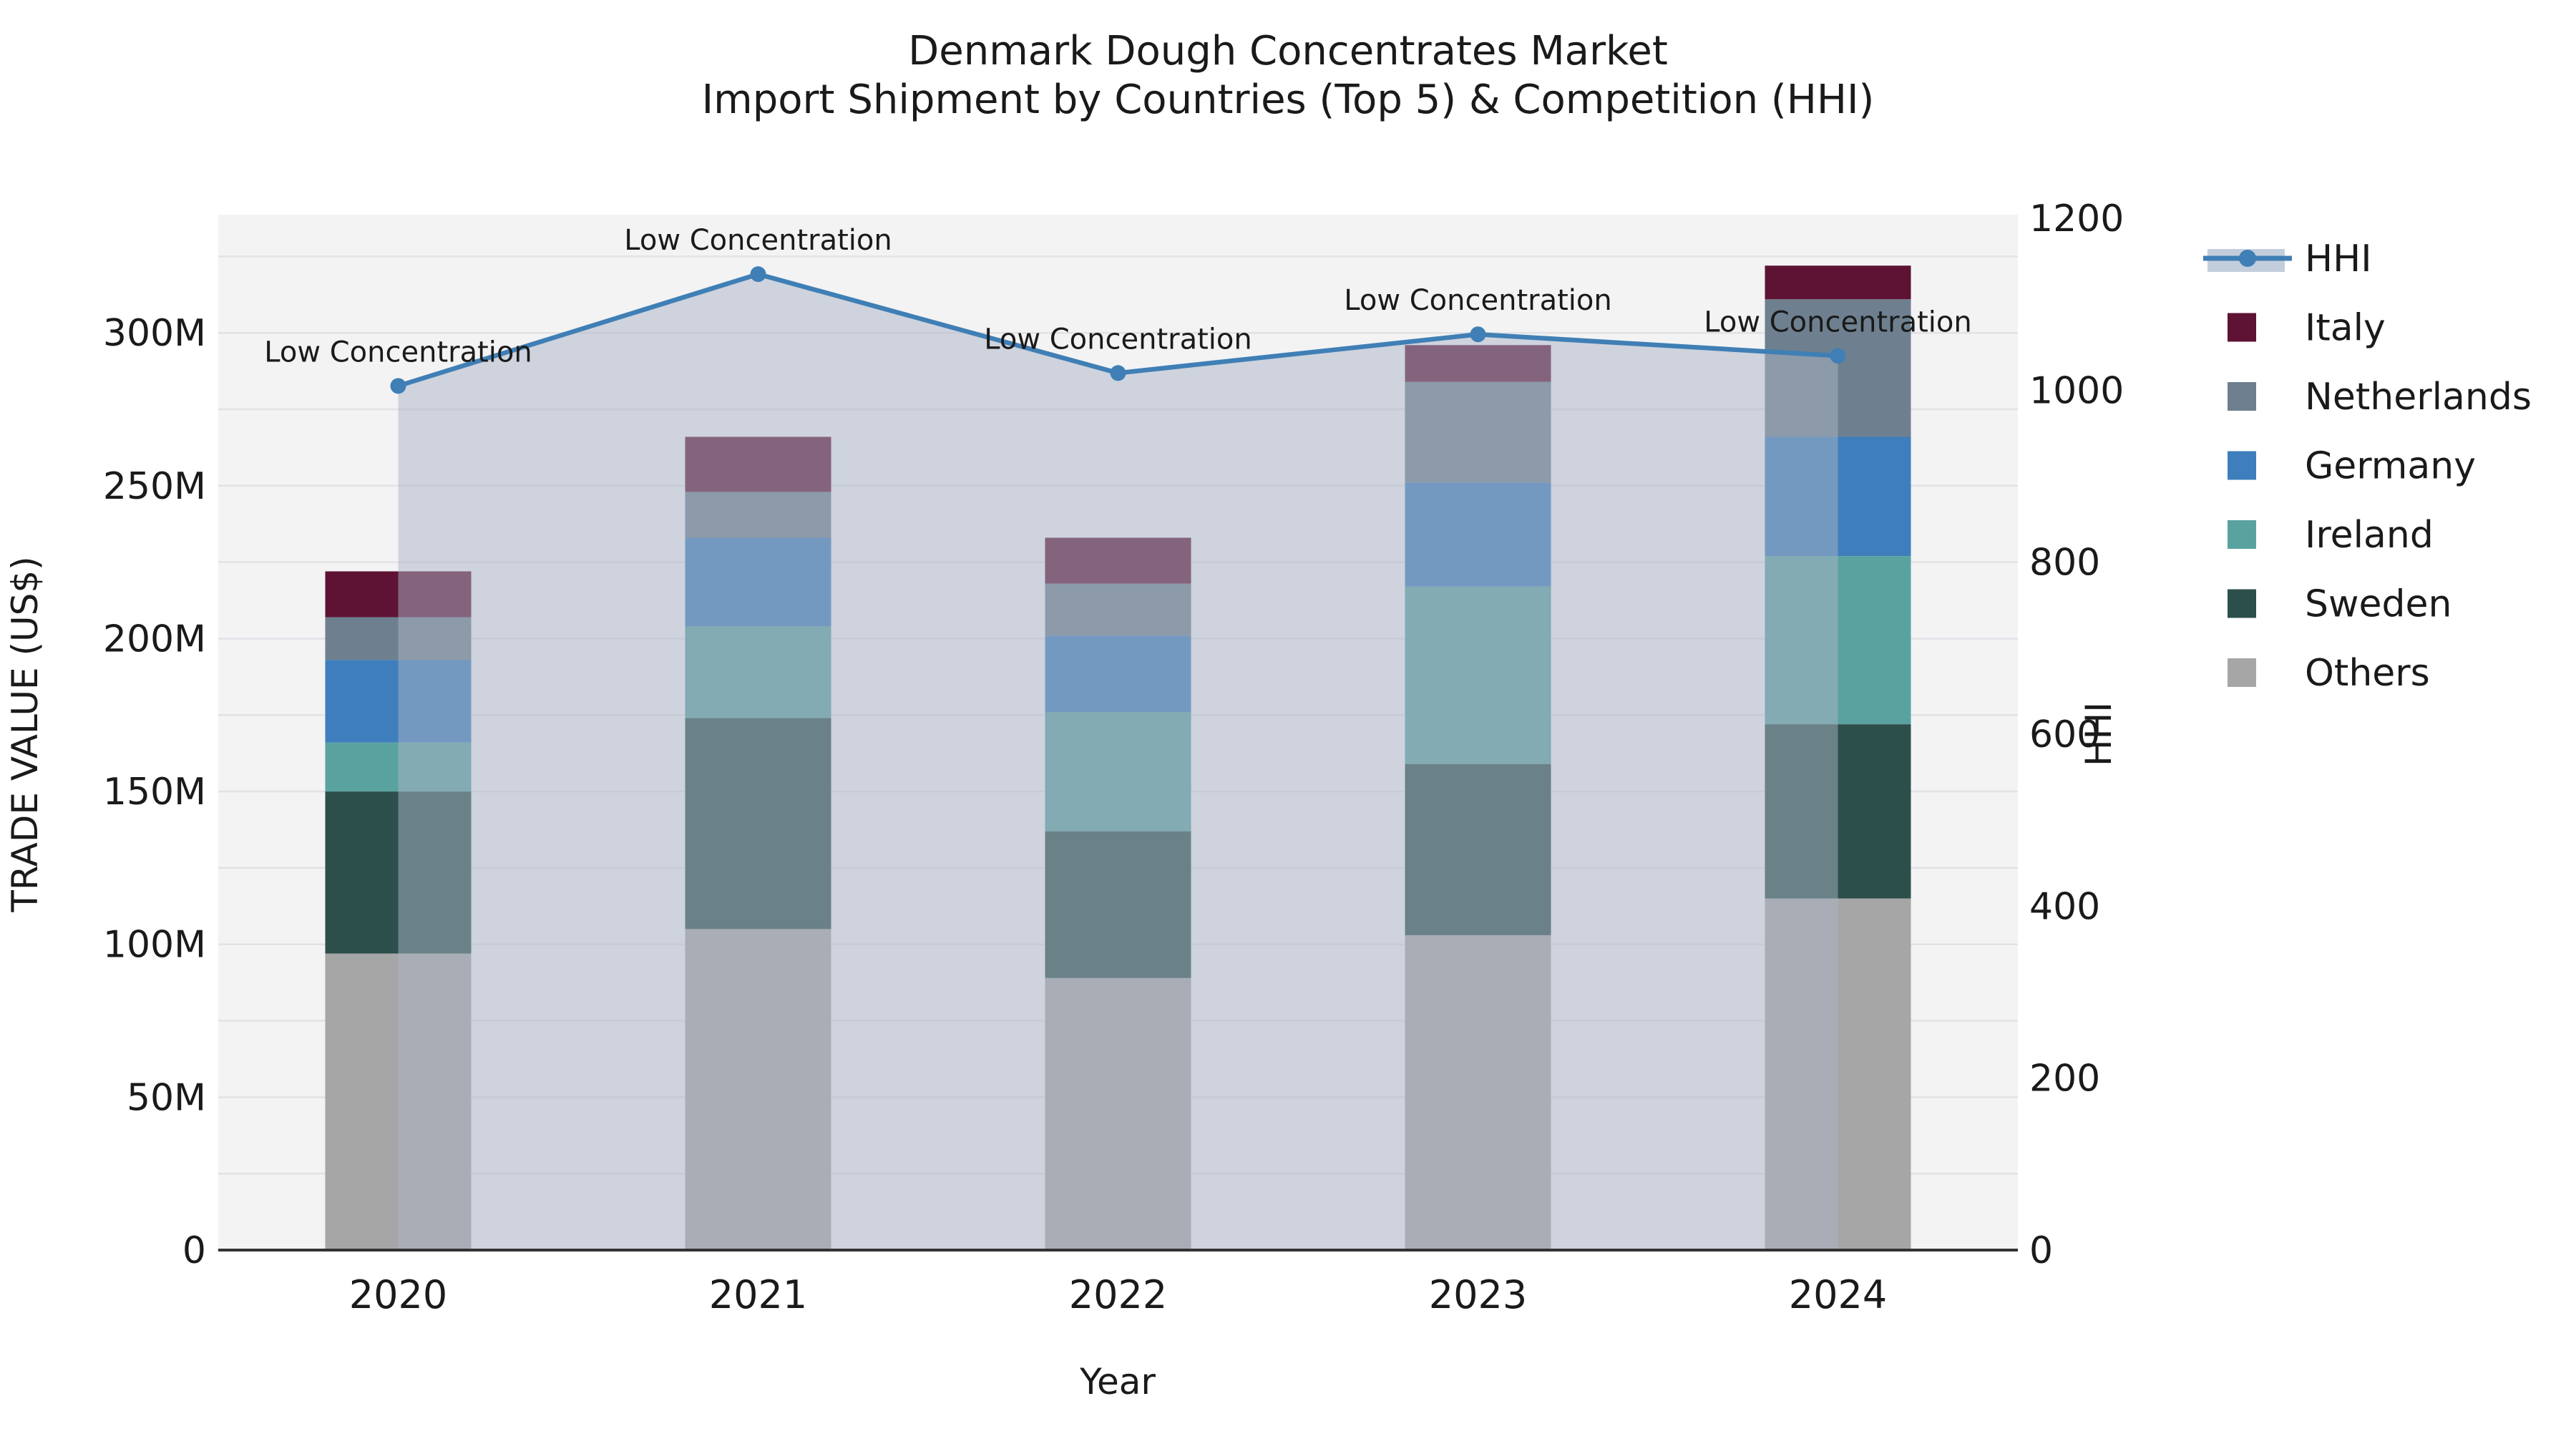  I want to click on legend-swatch-sweden, so click(2242, 603).